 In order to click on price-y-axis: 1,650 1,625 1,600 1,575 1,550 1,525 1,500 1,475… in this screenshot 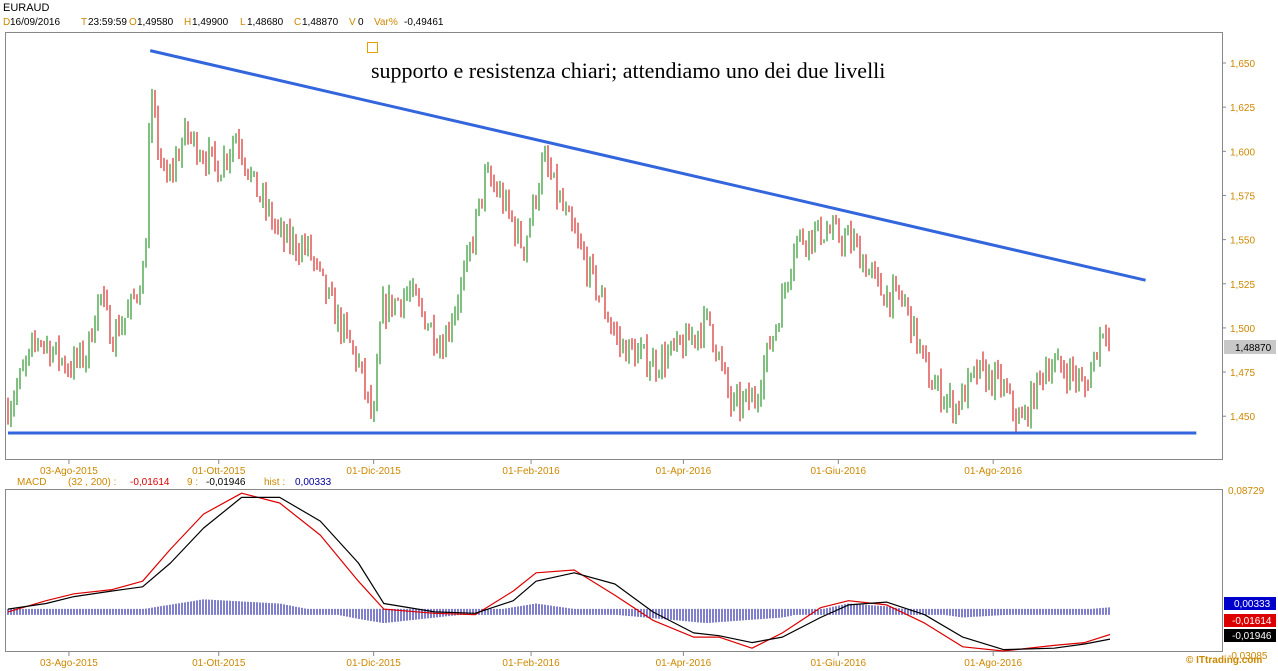, I will do `click(1238, 241)`.